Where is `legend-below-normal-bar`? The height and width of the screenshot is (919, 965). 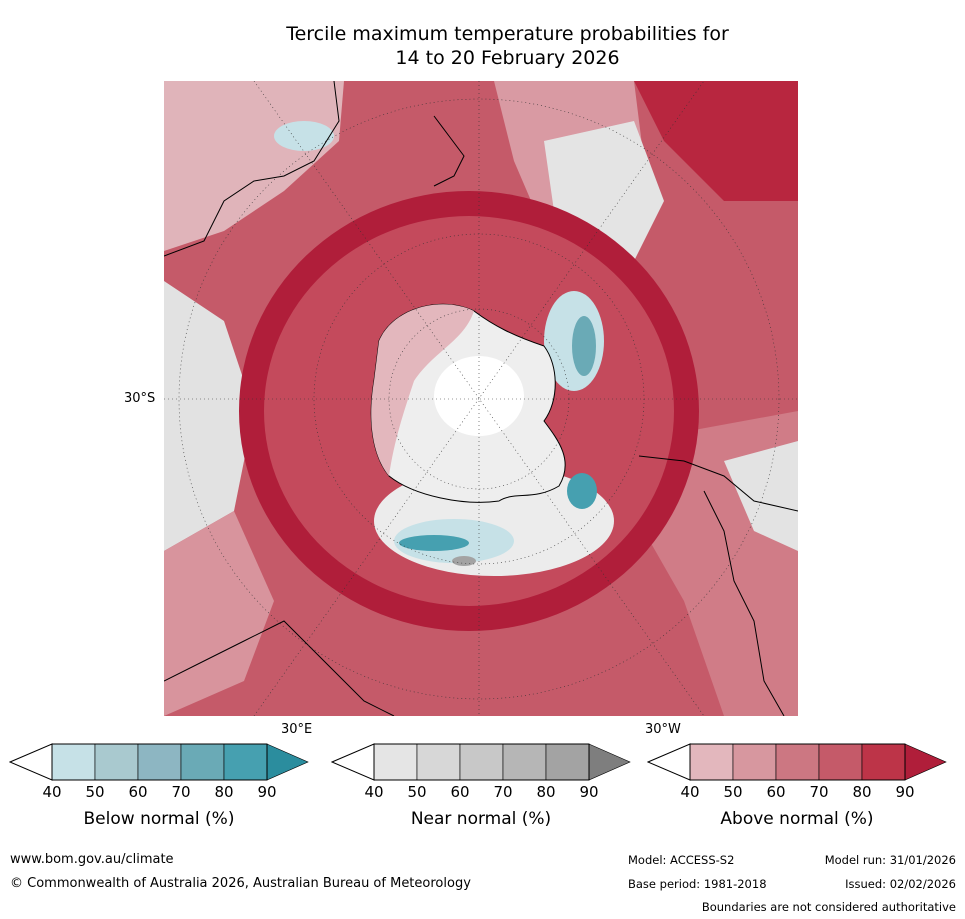
legend-below-normal-bar is located at coordinates (159, 762).